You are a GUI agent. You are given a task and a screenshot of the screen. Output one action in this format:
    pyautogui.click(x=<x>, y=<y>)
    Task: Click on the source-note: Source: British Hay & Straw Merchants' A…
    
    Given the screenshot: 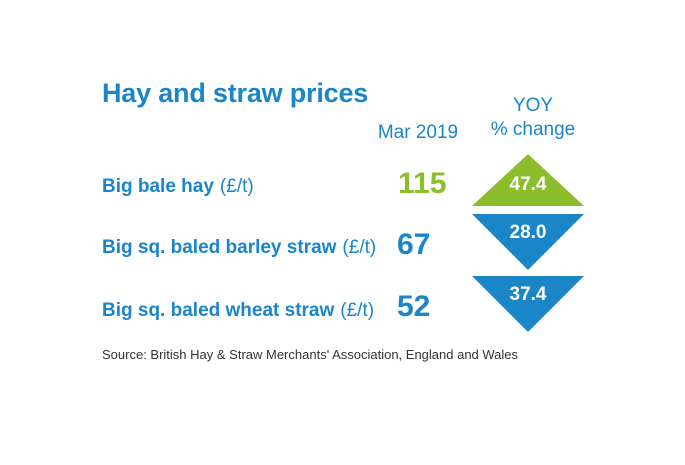 What is the action you would take?
    pyautogui.click(x=310, y=354)
    